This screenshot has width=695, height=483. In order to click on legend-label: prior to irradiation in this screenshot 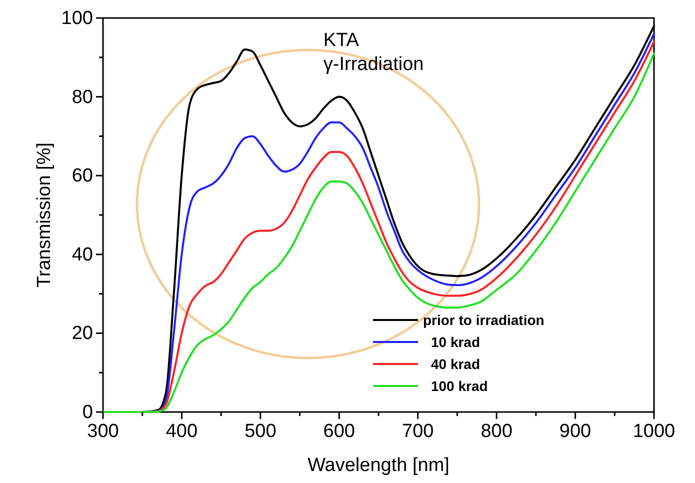, I will do `click(483, 320)`.